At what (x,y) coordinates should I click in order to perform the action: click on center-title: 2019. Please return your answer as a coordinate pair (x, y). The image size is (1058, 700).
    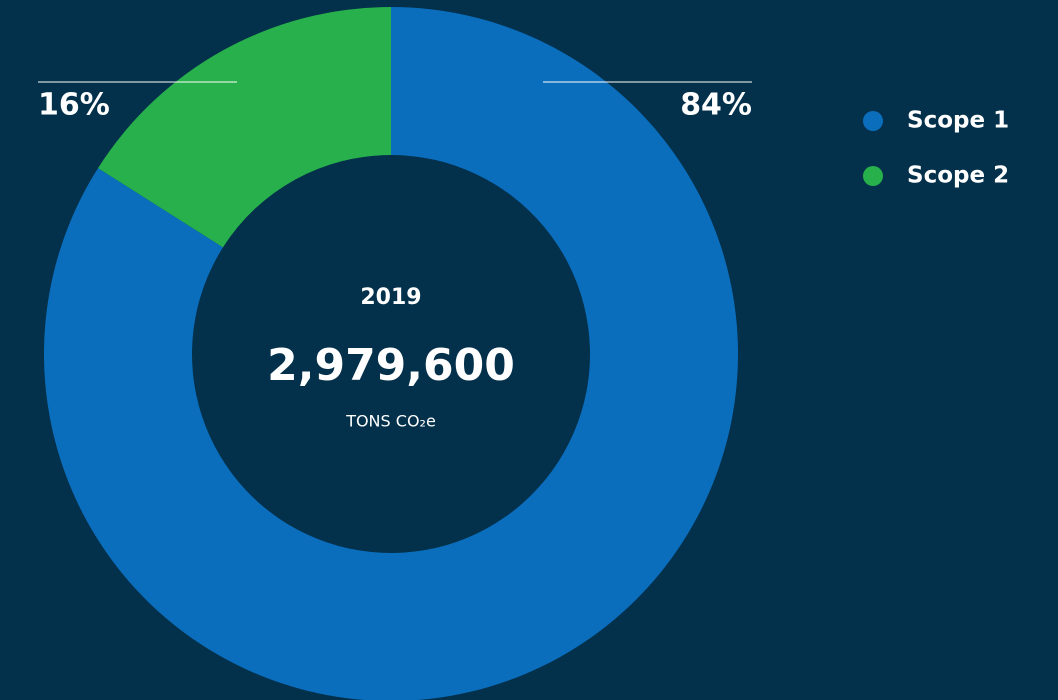
    Looking at the image, I should click on (390, 297).